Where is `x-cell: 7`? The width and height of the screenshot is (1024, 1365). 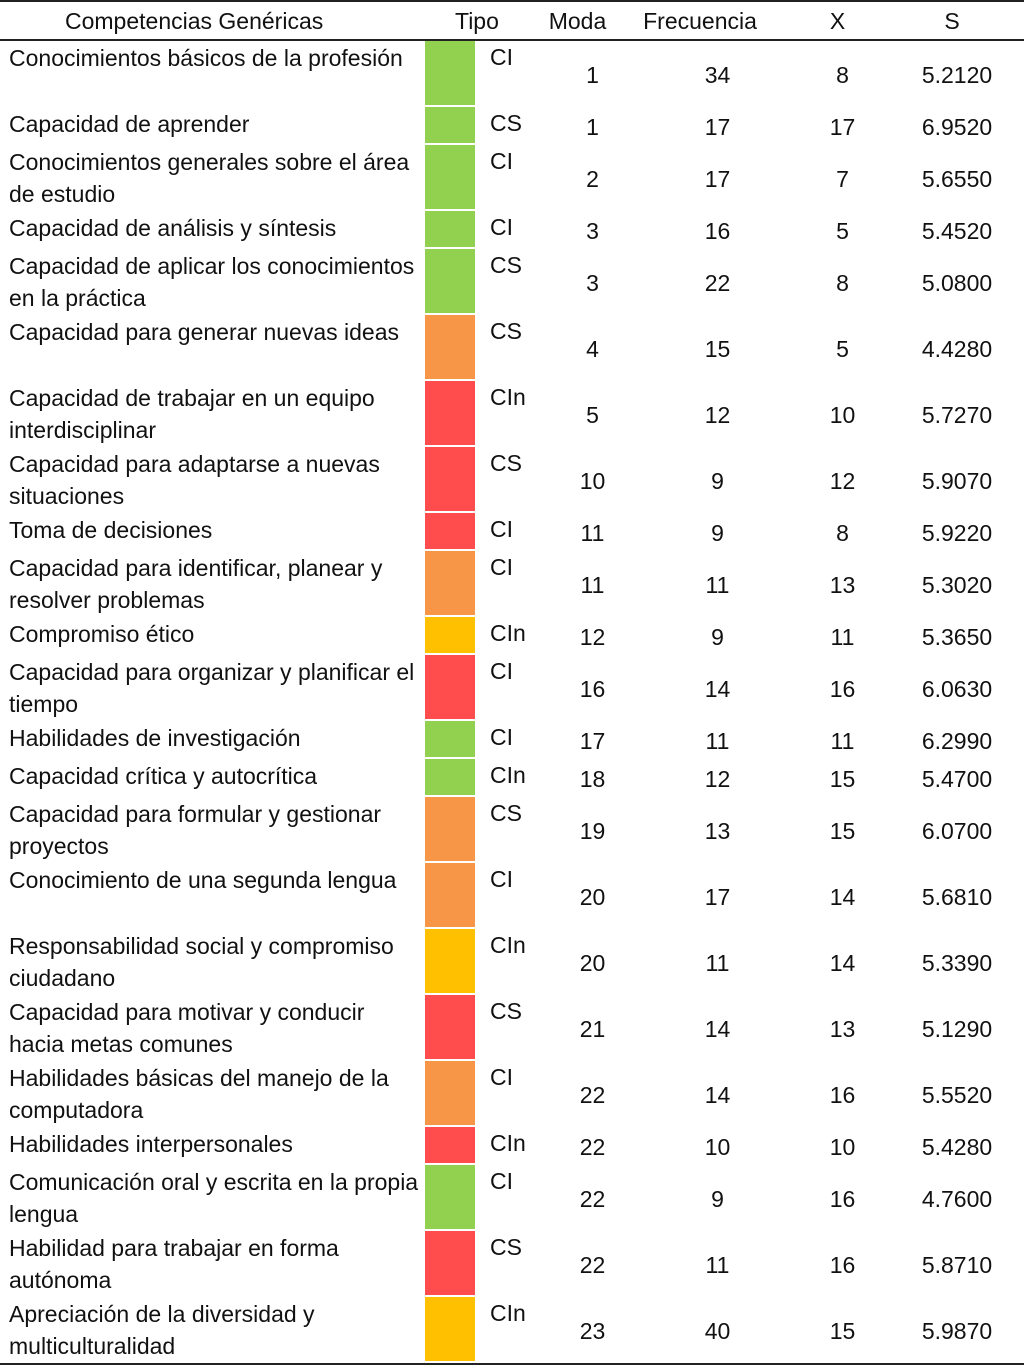 x-cell: 7 is located at coordinates (842, 178).